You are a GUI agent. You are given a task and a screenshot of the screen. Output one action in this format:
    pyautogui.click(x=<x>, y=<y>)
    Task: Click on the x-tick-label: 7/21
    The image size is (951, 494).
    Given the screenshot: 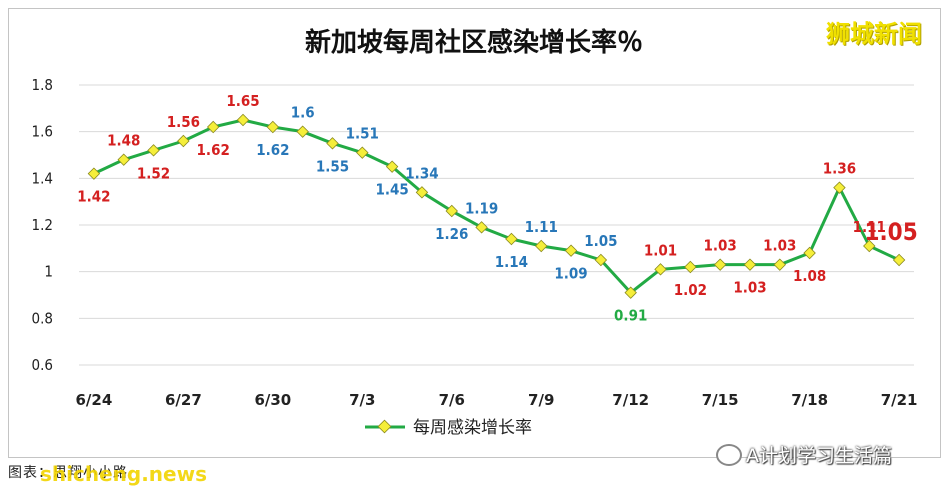 What is the action you would take?
    pyautogui.click(x=899, y=400)
    